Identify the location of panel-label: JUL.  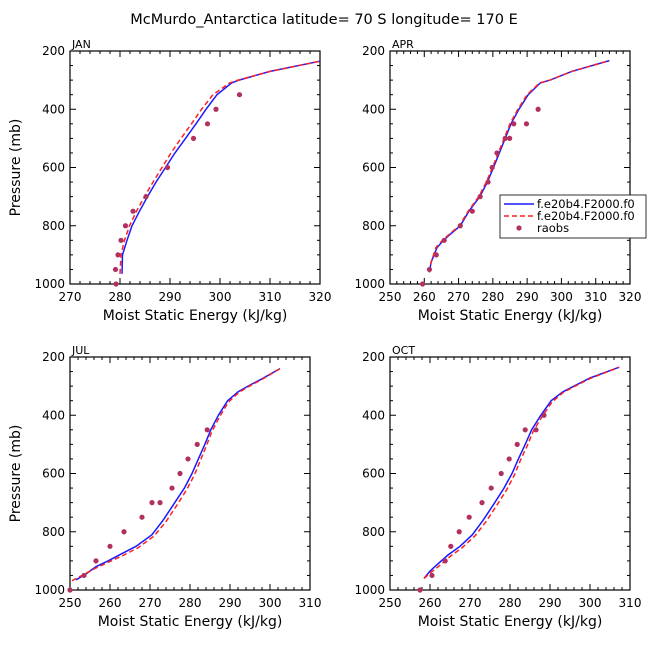
(80, 350).